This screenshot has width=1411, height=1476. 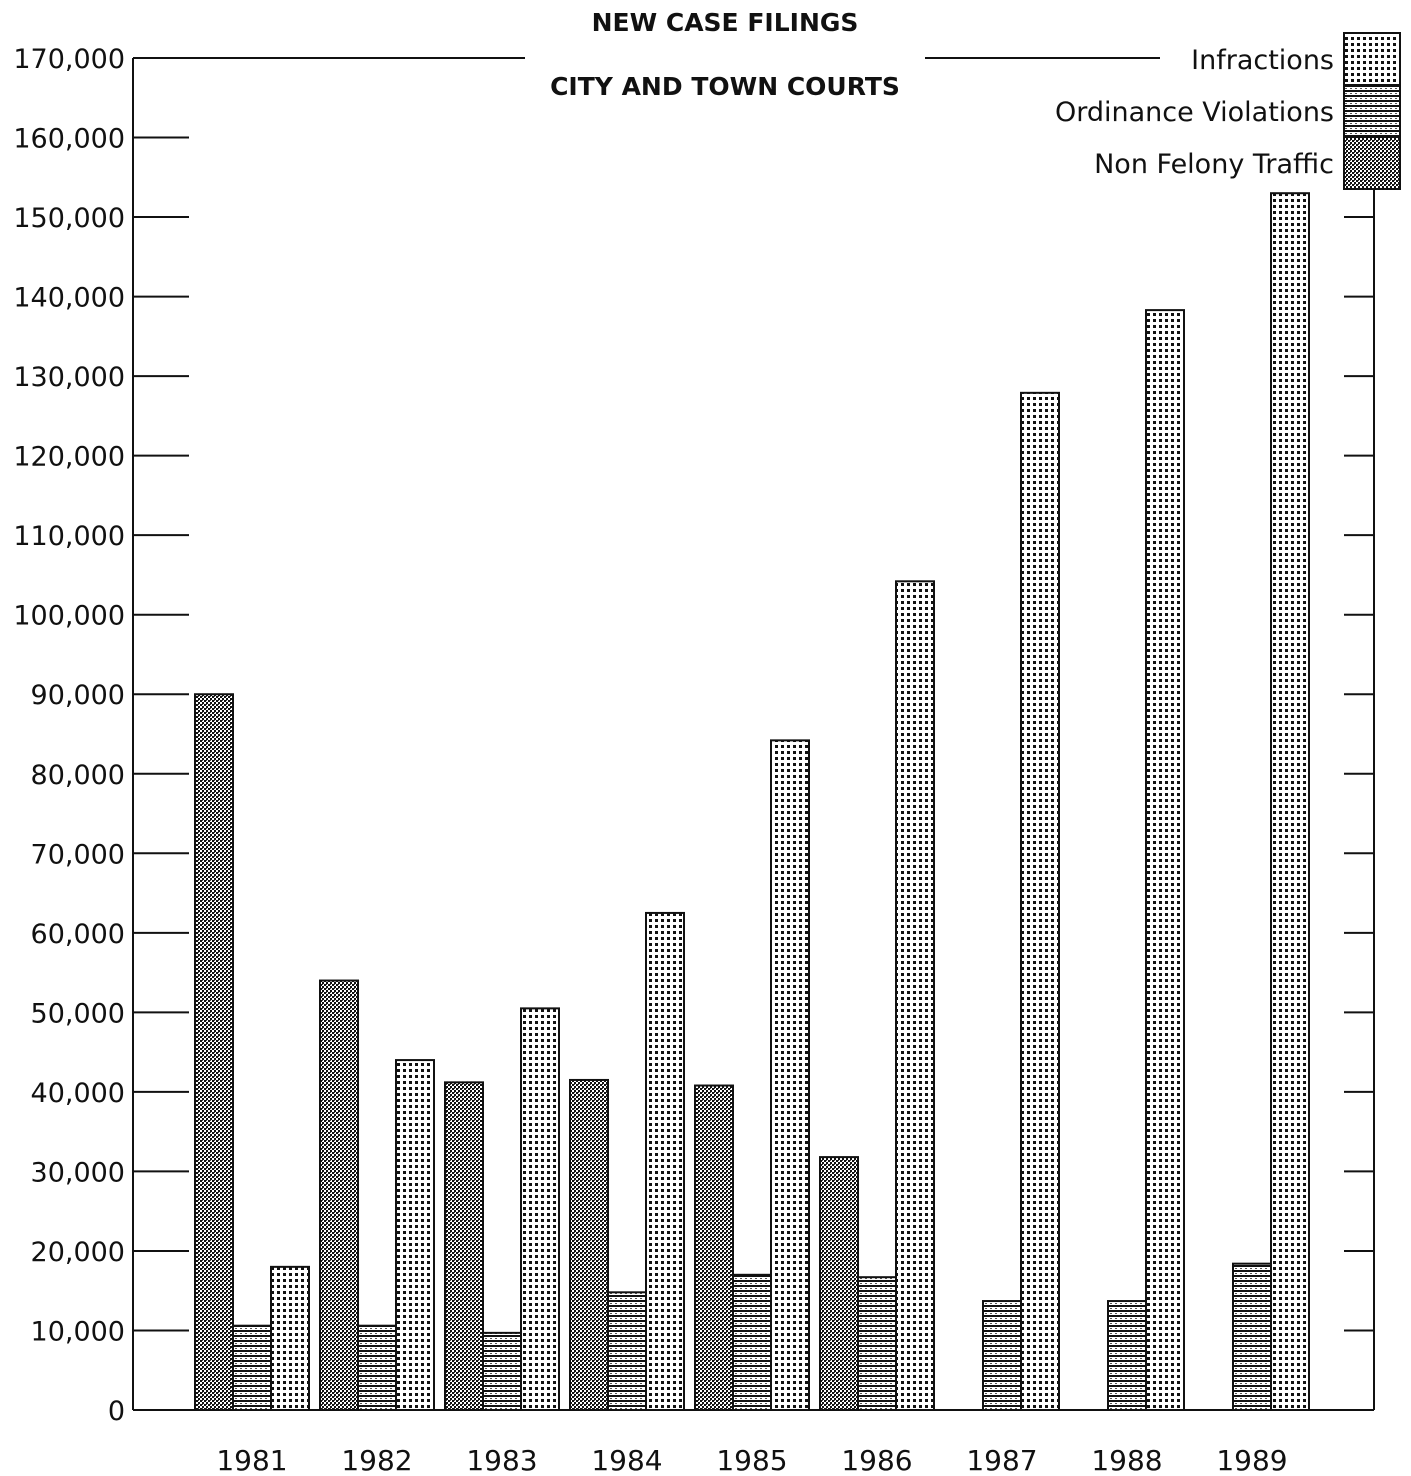 What do you see at coordinates (377, 1368) in the screenshot?
I see `bar-ordinance-violations-1982` at bounding box center [377, 1368].